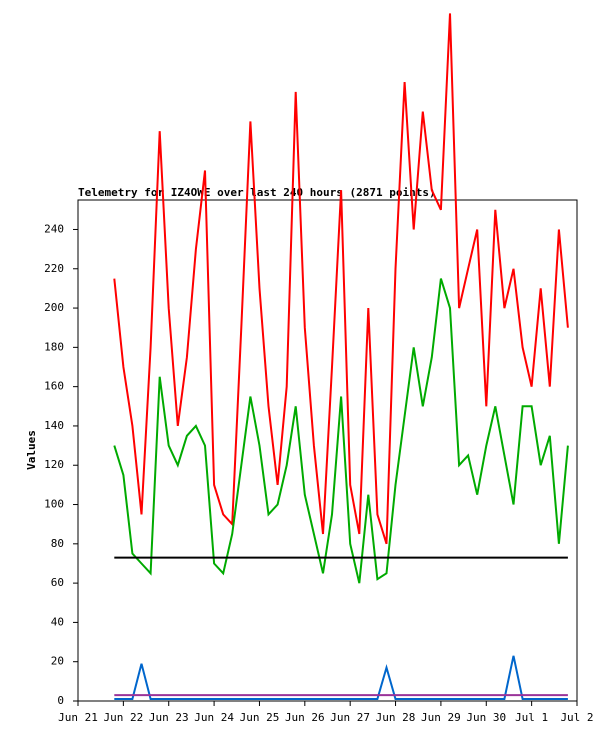 The height and width of the screenshot is (741, 615). I want to click on x-tick-label: Jul 2, so click(576, 717).